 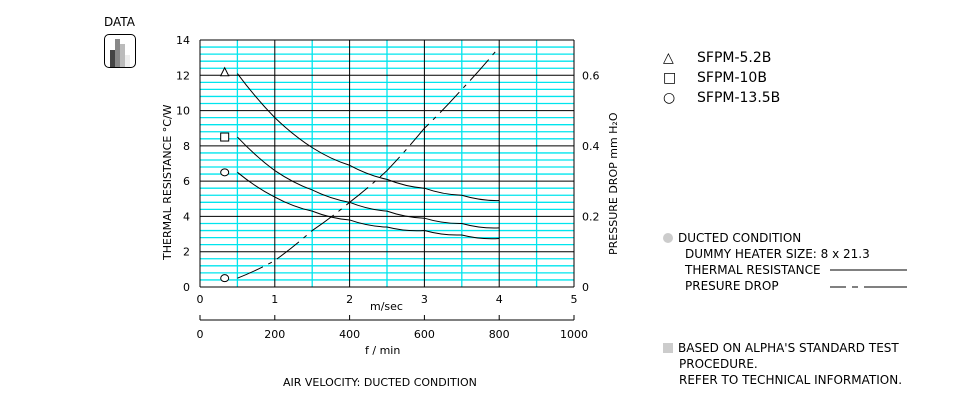 What do you see at coordinates (424, 334) in the screenshot?
I see `x2-tick-label: 600` at bounding box center [424, 334].